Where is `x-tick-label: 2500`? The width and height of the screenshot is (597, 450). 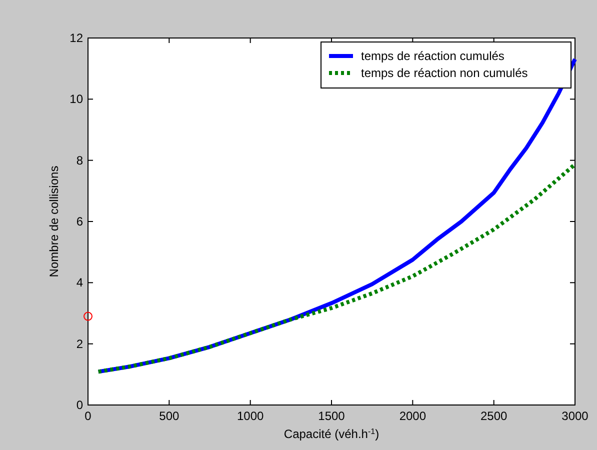 x-tick-label: 2500 is located at coordinates (494, 416).